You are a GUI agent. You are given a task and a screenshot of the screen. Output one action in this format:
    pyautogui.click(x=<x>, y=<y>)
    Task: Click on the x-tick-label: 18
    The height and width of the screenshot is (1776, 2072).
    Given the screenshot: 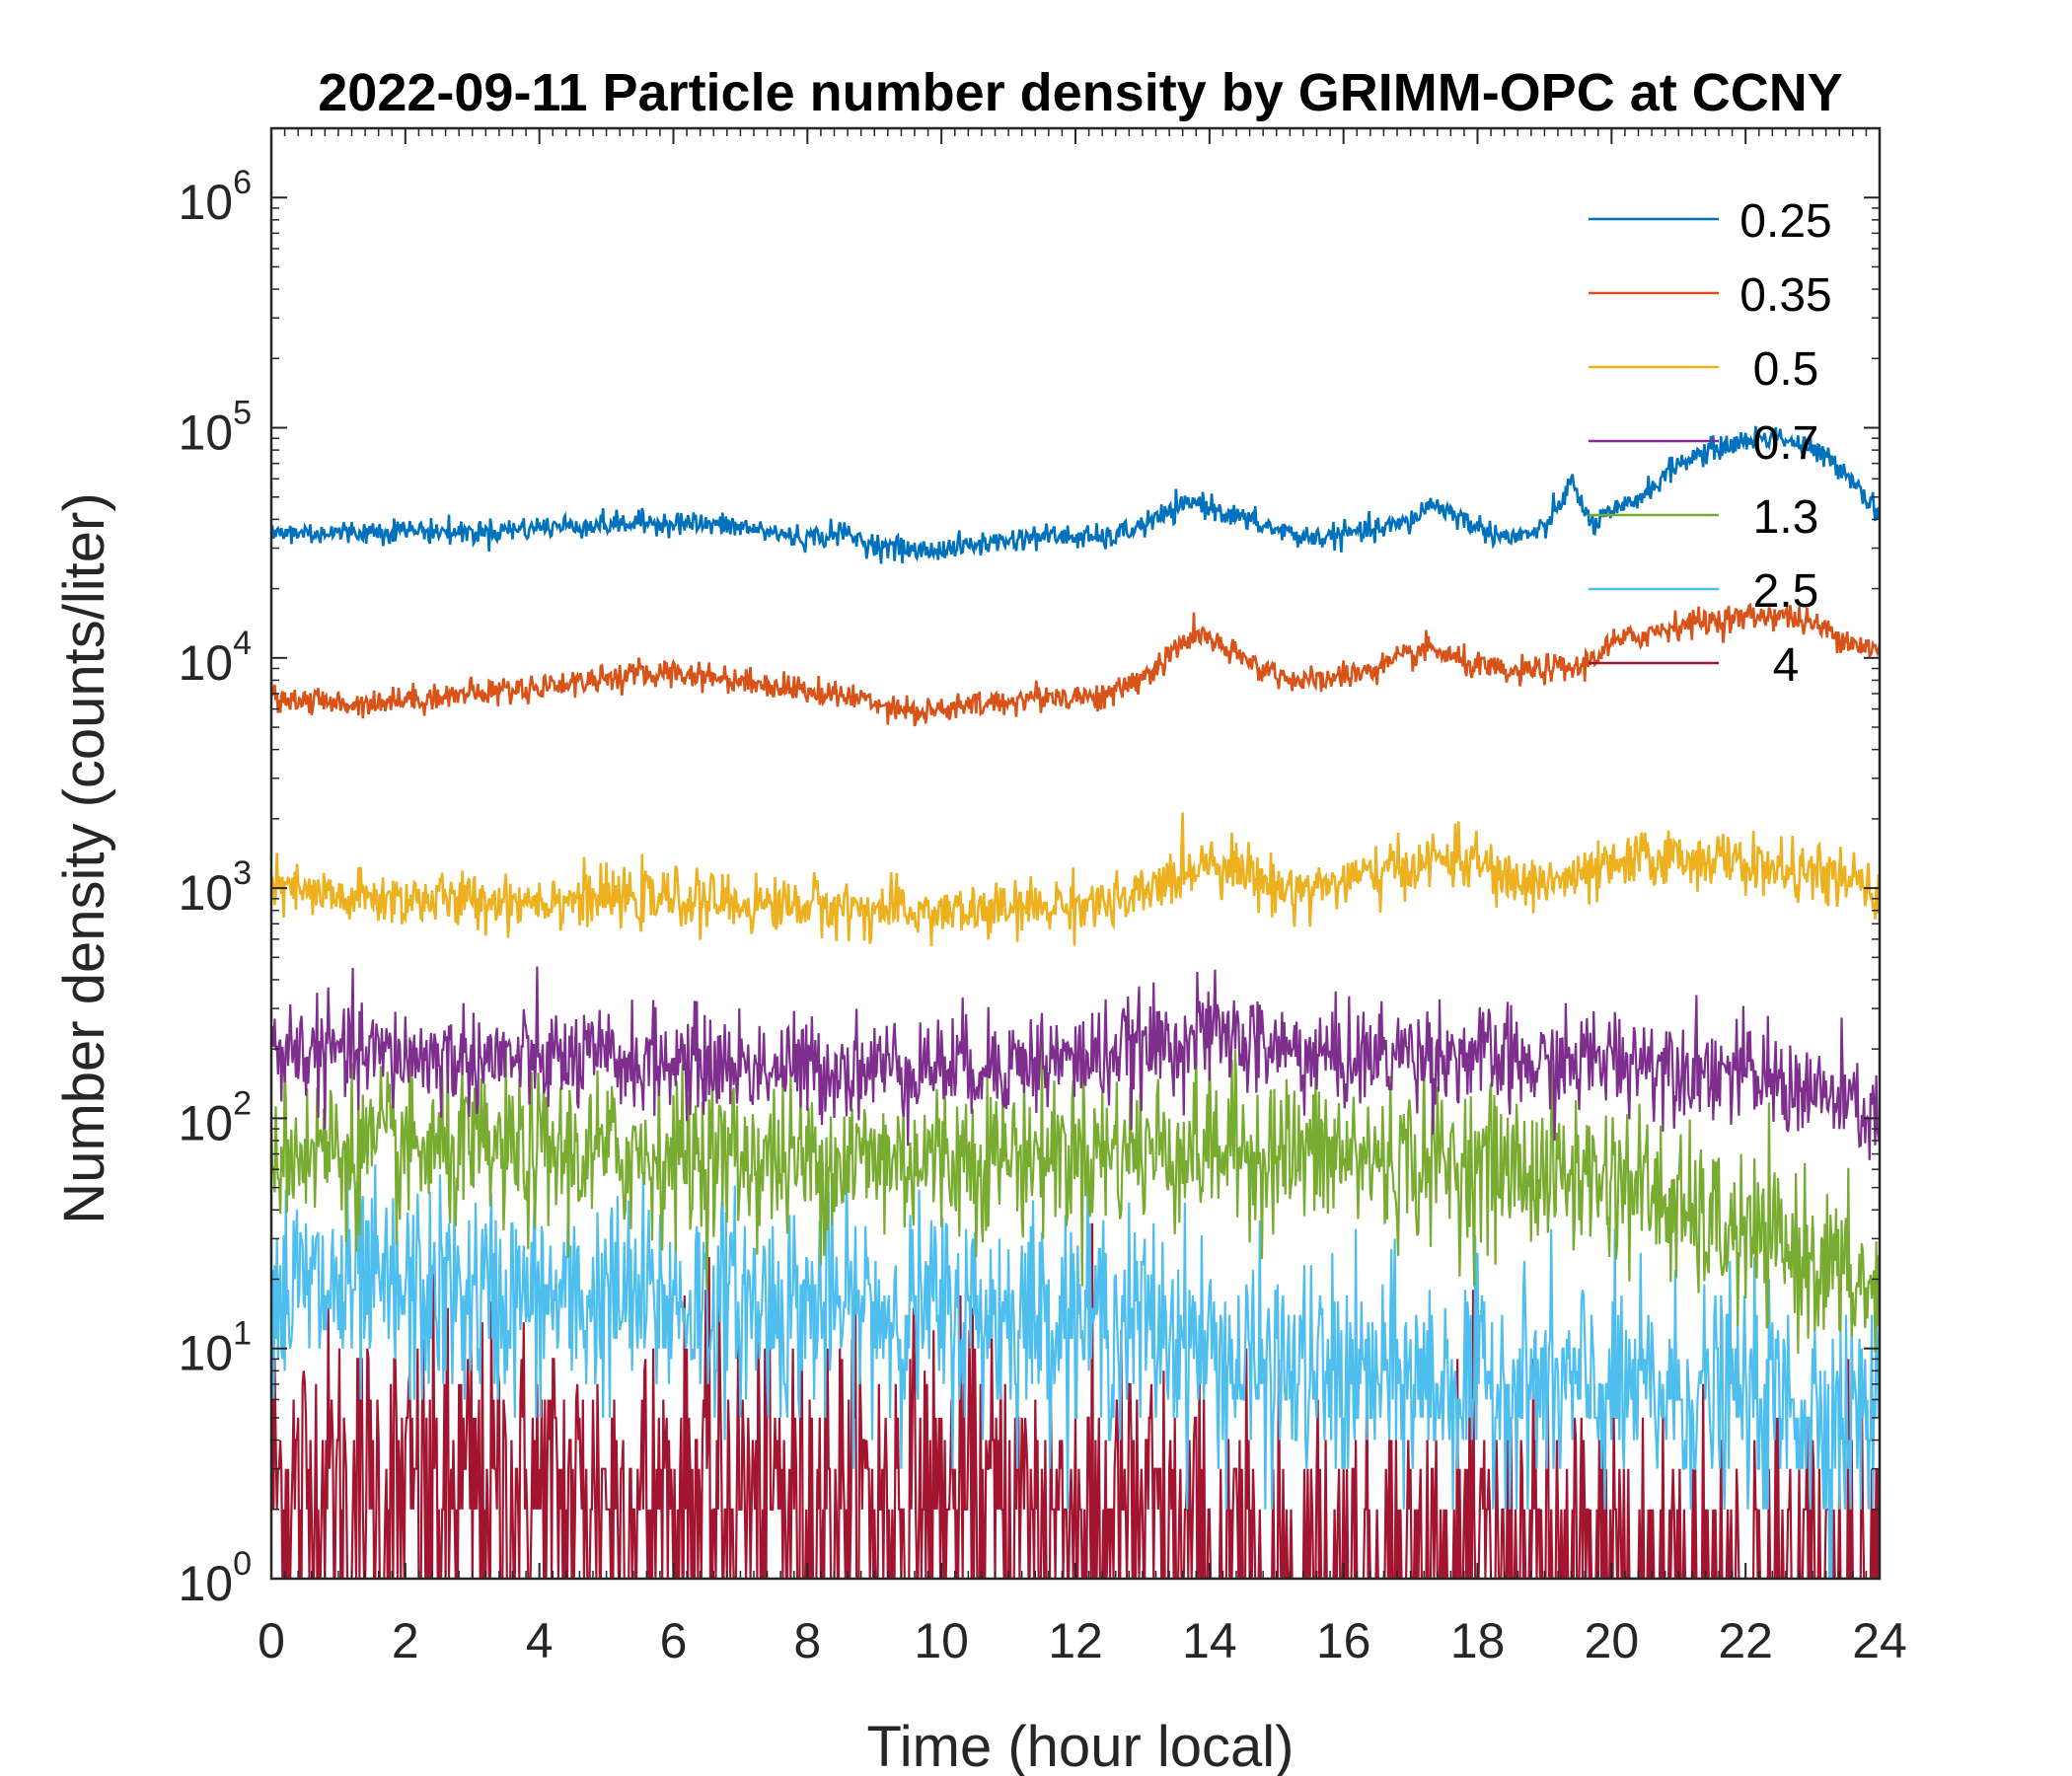 What is the action you would take?
    pyautogui.click(x=1478, y=1640)
    